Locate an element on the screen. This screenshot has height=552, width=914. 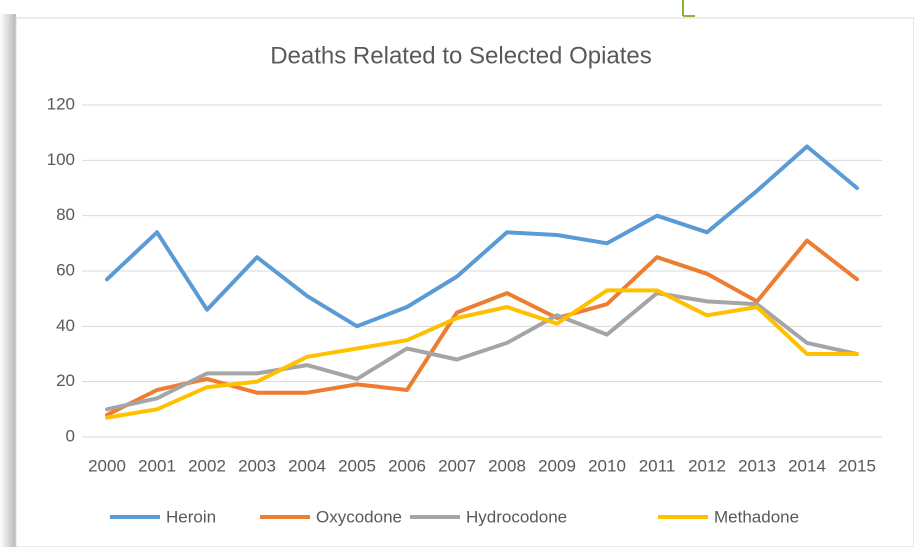
x-tick-label: 2010 is located at coordinates (607, 465).